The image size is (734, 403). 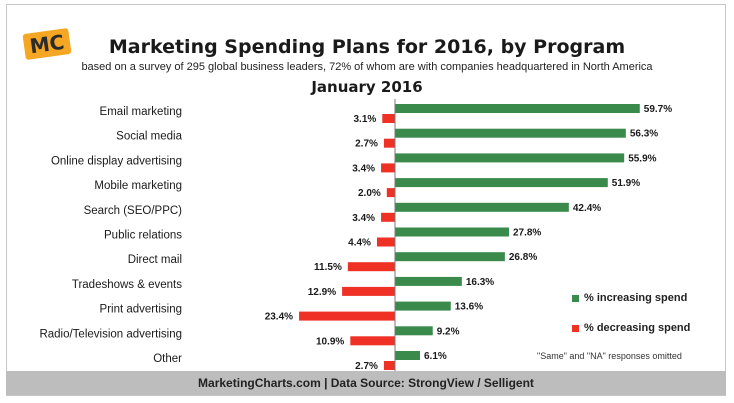 What do you see at coordinates (127, 285) in the screenshot?
I see `category-label: Tradeshows & events` at bounding box center [127, 285].